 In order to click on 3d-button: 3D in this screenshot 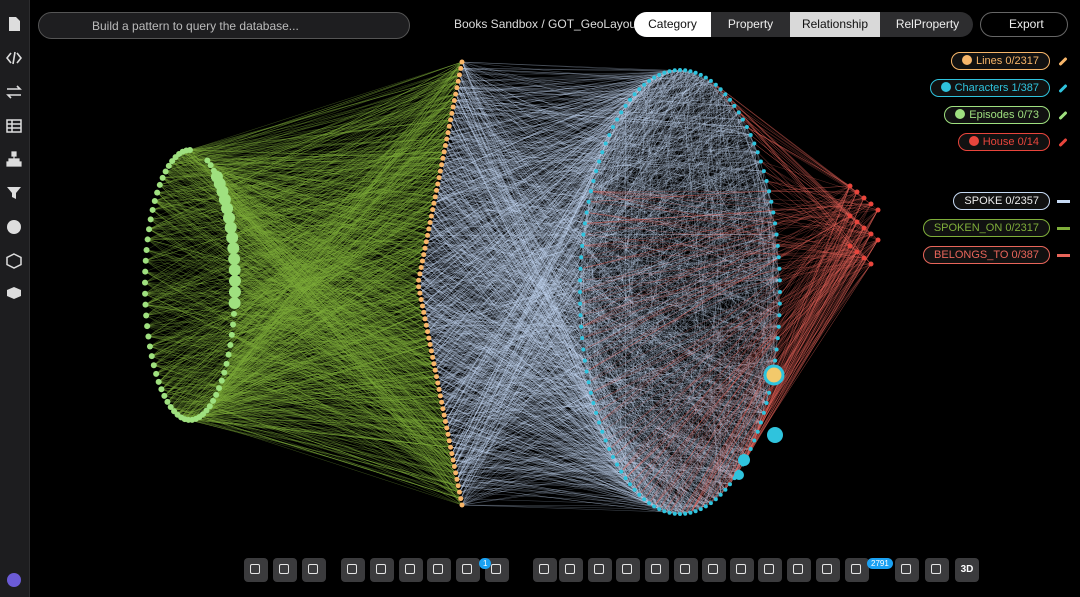, I will do `click(967, 570)`.